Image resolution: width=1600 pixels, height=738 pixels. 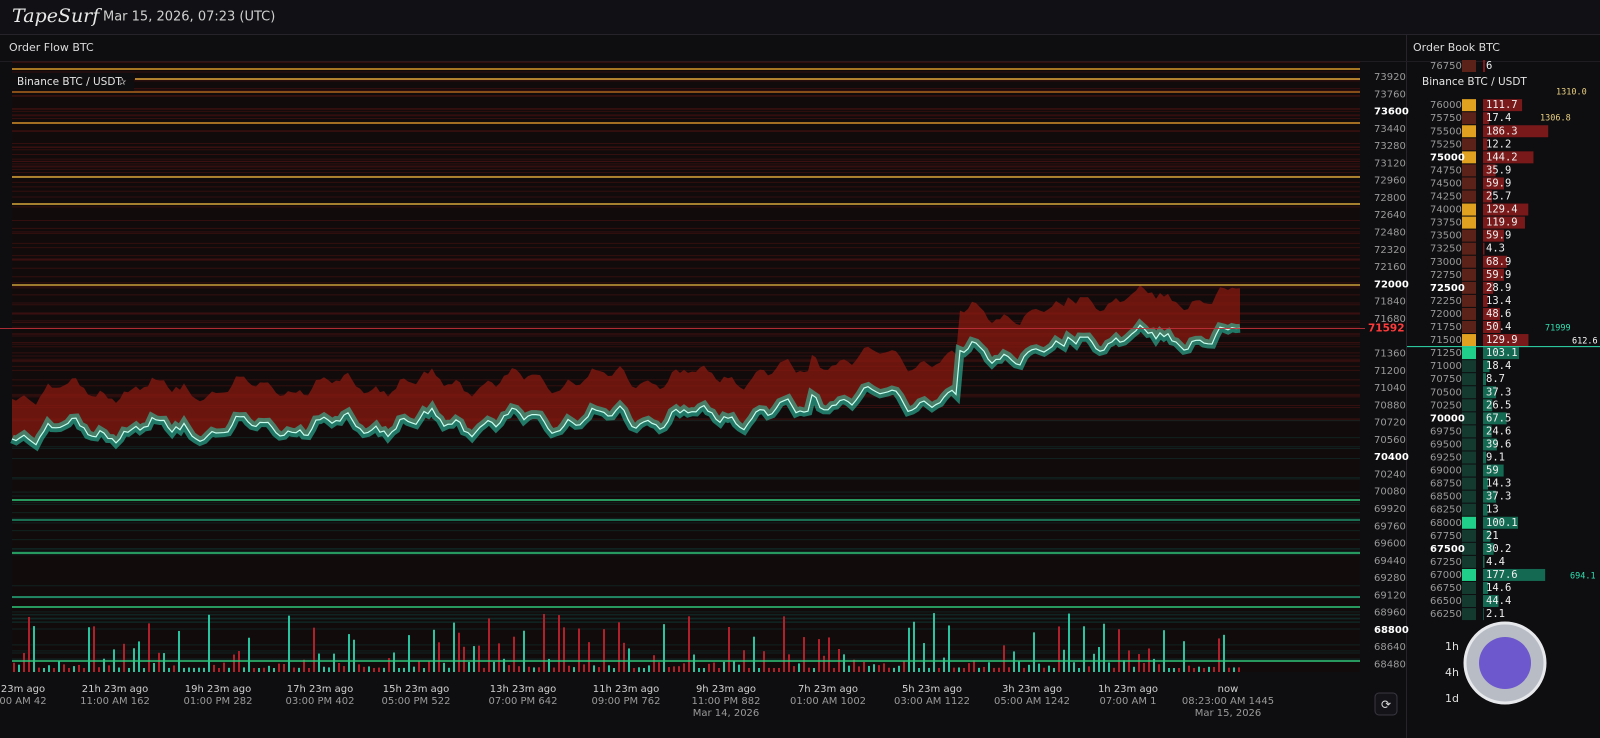 What do you see at coordinates (1446, 236) in the screenshot?
I see `book-price: 73500` at bounding box center [1446, 236].